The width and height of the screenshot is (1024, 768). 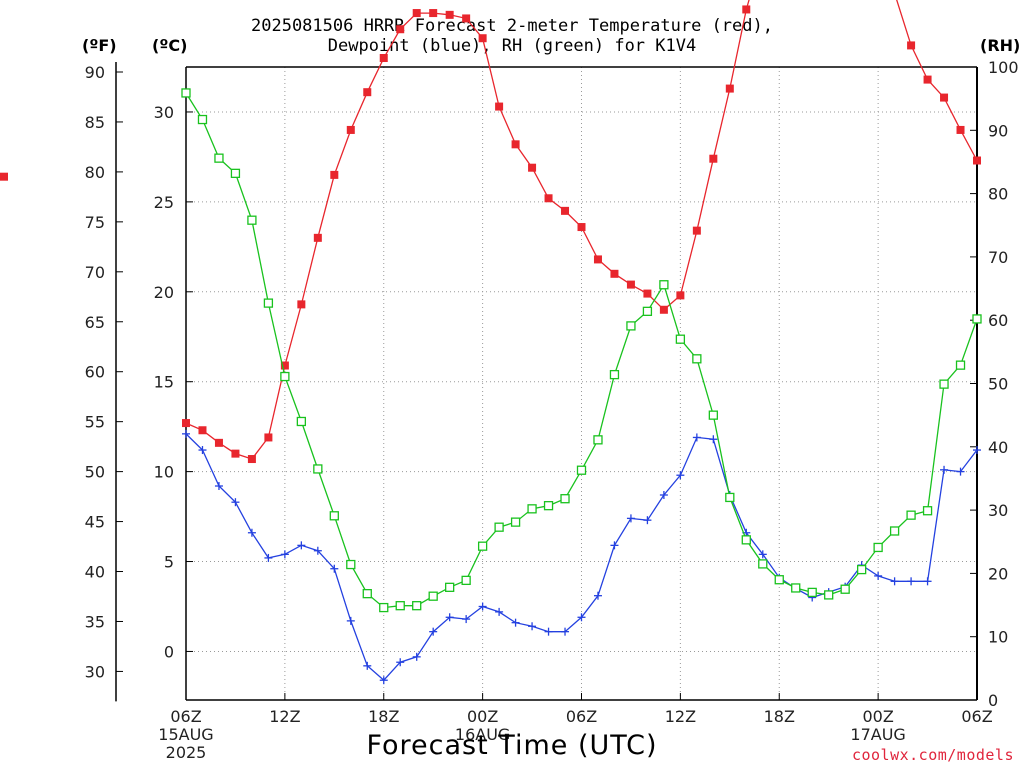 What do you see at coordinates (95, 372) in the screenshot?
I see `fahrenheit-tick-label: 60` at bounding box center [95, 372].